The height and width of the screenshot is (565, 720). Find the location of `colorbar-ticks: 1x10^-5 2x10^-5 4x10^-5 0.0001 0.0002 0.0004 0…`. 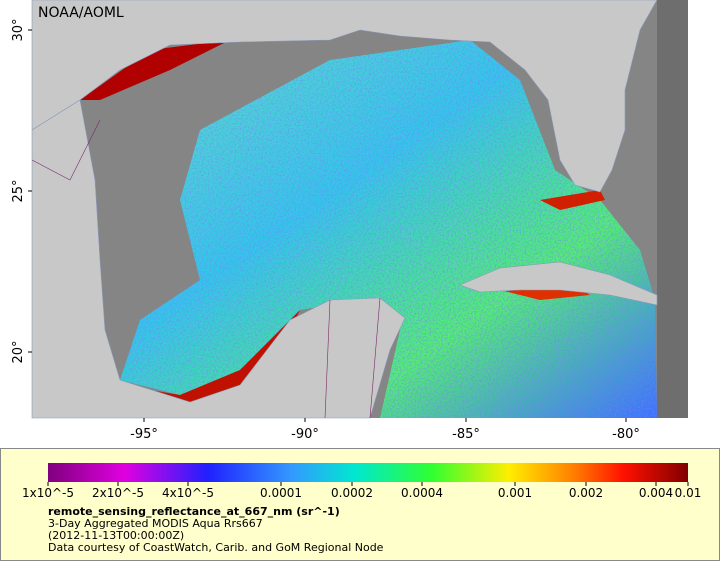

colorbar-ticks: 1x10^-5 2x10^-5 4x10^-5 0.0001 0.0002 0.0004 0… is located at coordinates (361, 491).